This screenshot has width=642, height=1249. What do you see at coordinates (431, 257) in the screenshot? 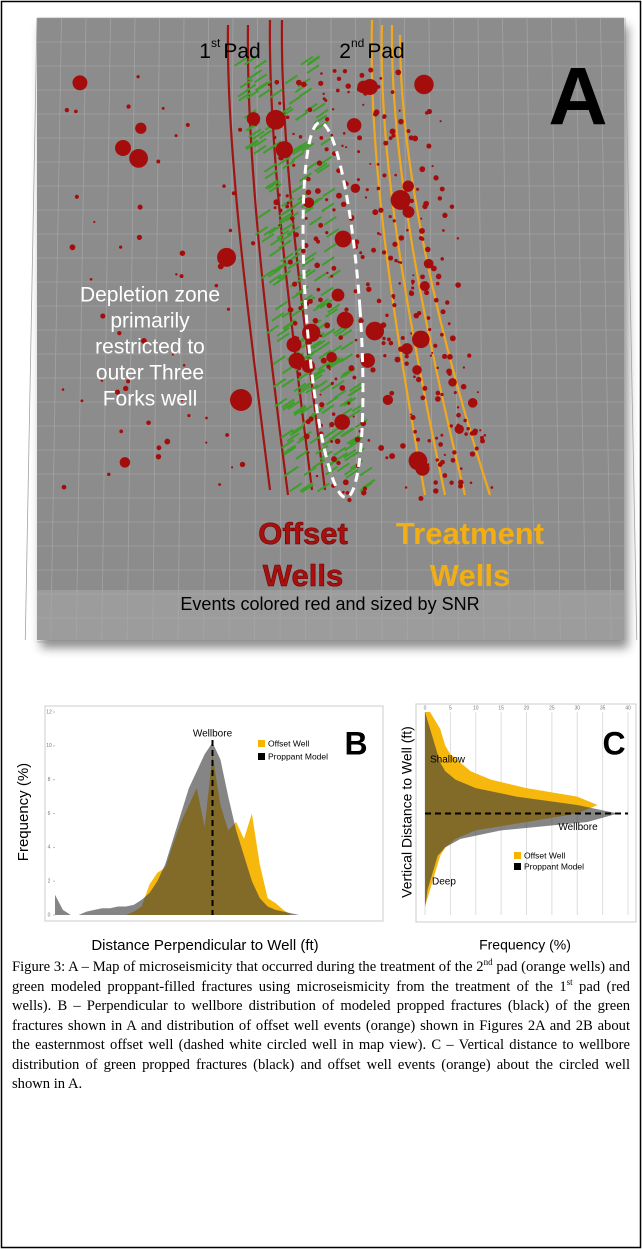
I see `treatment-wells` at bounding box center [431, 257].